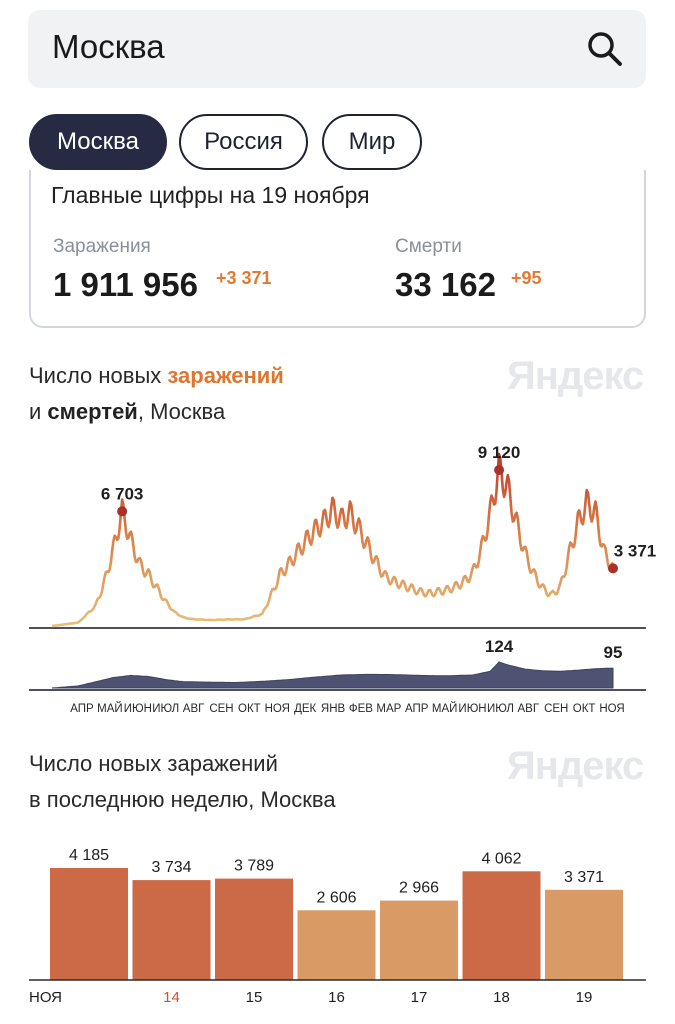 This screenshot has width=675, height=1024. Describe the element at coordinates (171, 997) in the screenshot. I see `x-tick-label: 14` at that location.